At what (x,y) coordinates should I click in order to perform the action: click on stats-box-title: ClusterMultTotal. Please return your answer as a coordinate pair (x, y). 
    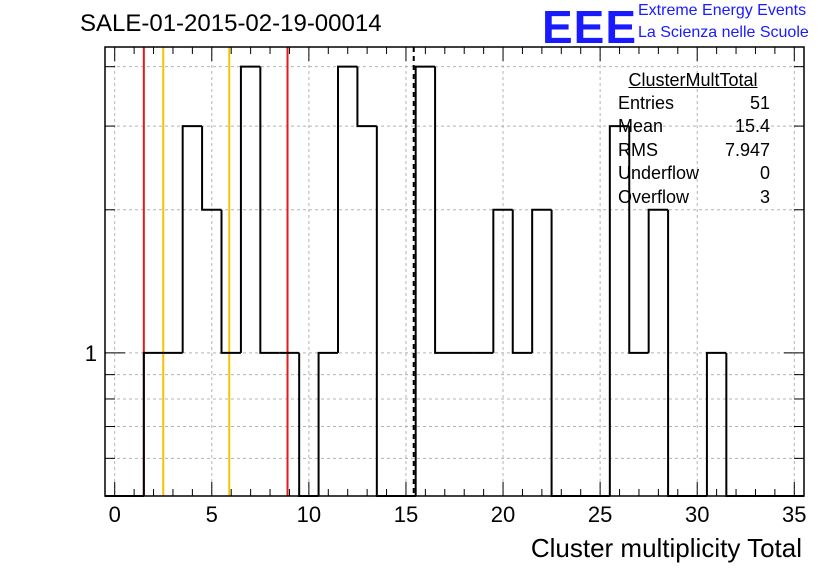
    Looking at the image, I should click on (693, 80).